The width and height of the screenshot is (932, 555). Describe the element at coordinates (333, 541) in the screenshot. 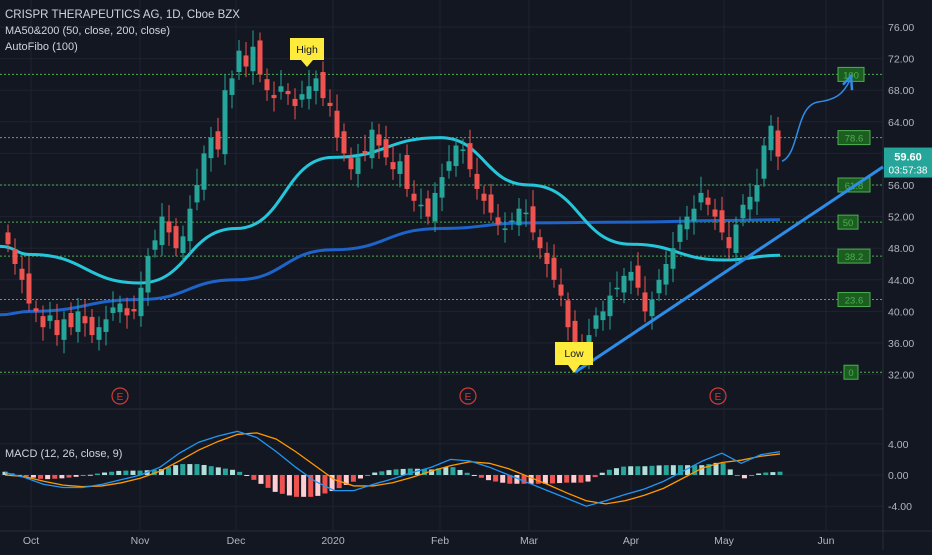

I see `time-axis-label: 2020` at that location.